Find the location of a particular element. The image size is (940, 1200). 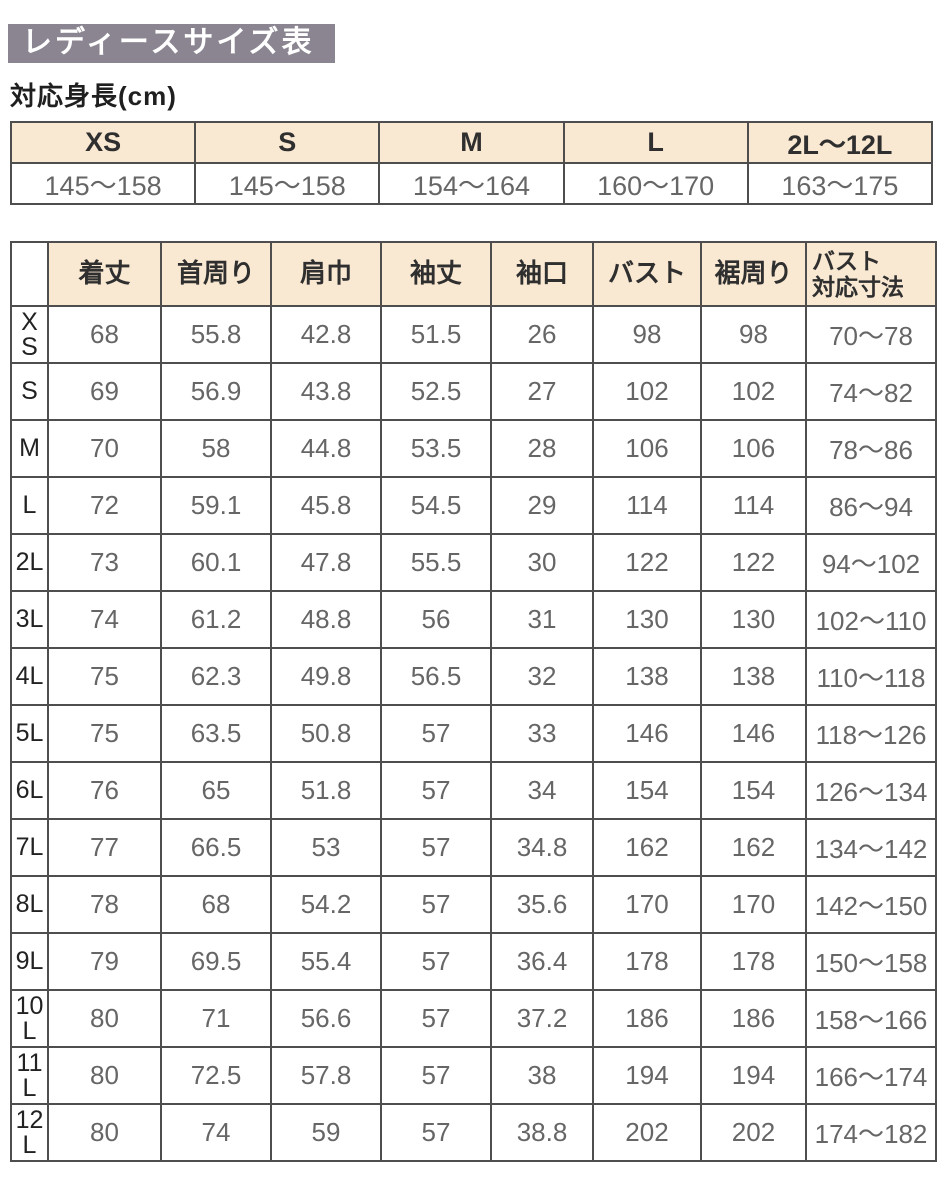

size-value-cell: 34 is located at coordinates (542, 790).